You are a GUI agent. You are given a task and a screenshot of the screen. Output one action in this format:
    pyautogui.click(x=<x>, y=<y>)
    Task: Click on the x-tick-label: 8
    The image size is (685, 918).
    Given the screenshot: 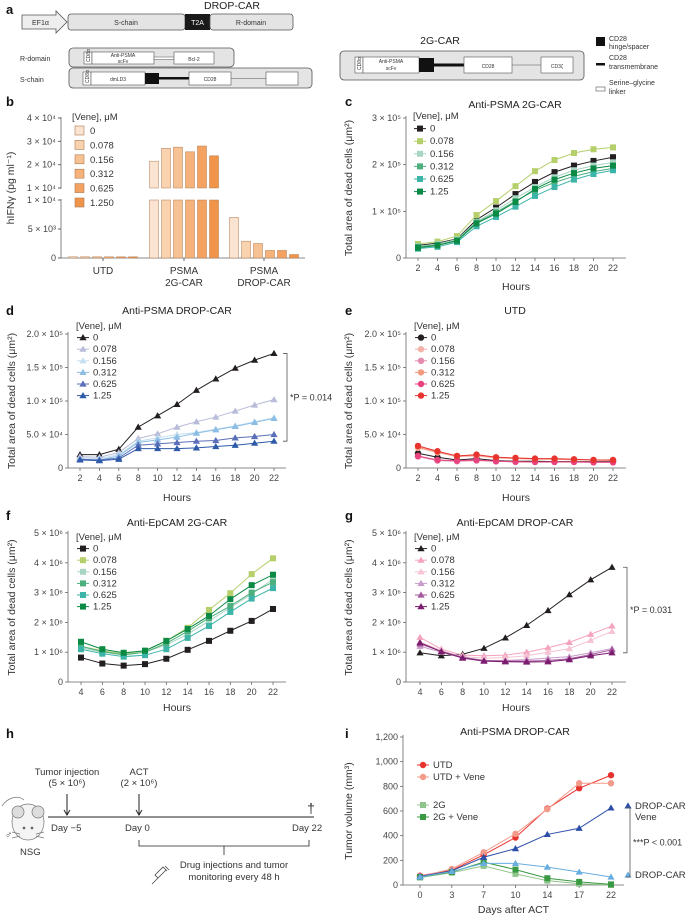 What is the action you would take?
    pyautogui.click(x=138, y=478)
    